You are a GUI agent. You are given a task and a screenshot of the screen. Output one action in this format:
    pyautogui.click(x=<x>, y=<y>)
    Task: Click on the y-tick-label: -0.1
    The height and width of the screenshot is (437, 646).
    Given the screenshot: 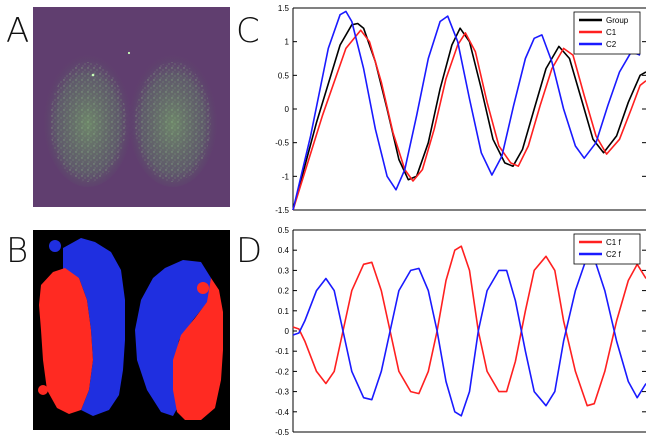 What is the action you would take?
    pyautogui.click(x=282, y=351)
    